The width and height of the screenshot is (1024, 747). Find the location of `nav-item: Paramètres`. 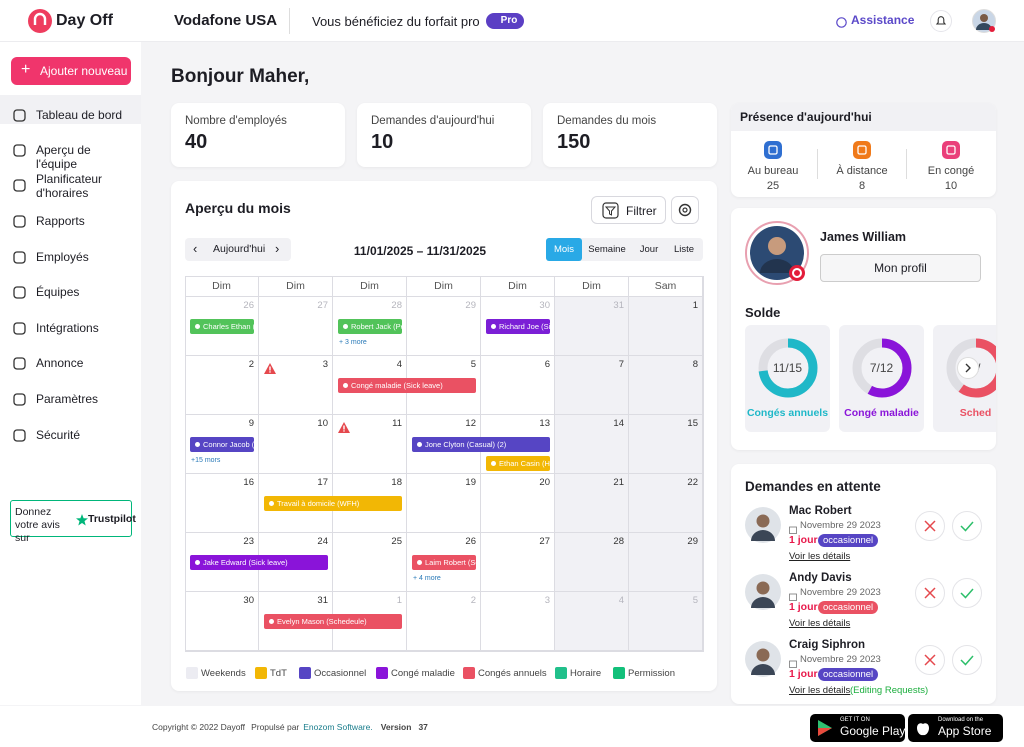

nav-item: Paramètres is located at coordinates (67, 399).